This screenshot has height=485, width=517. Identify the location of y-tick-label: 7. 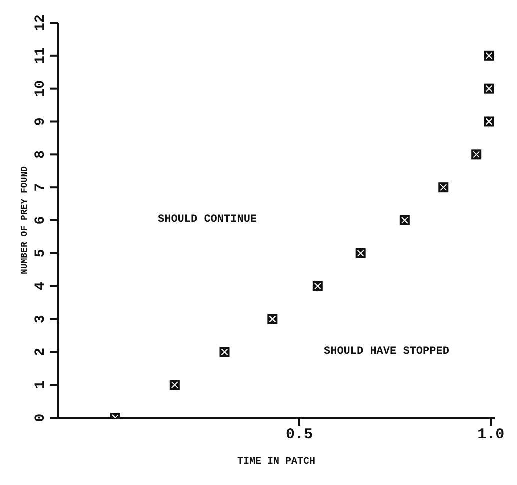
(41, 187).